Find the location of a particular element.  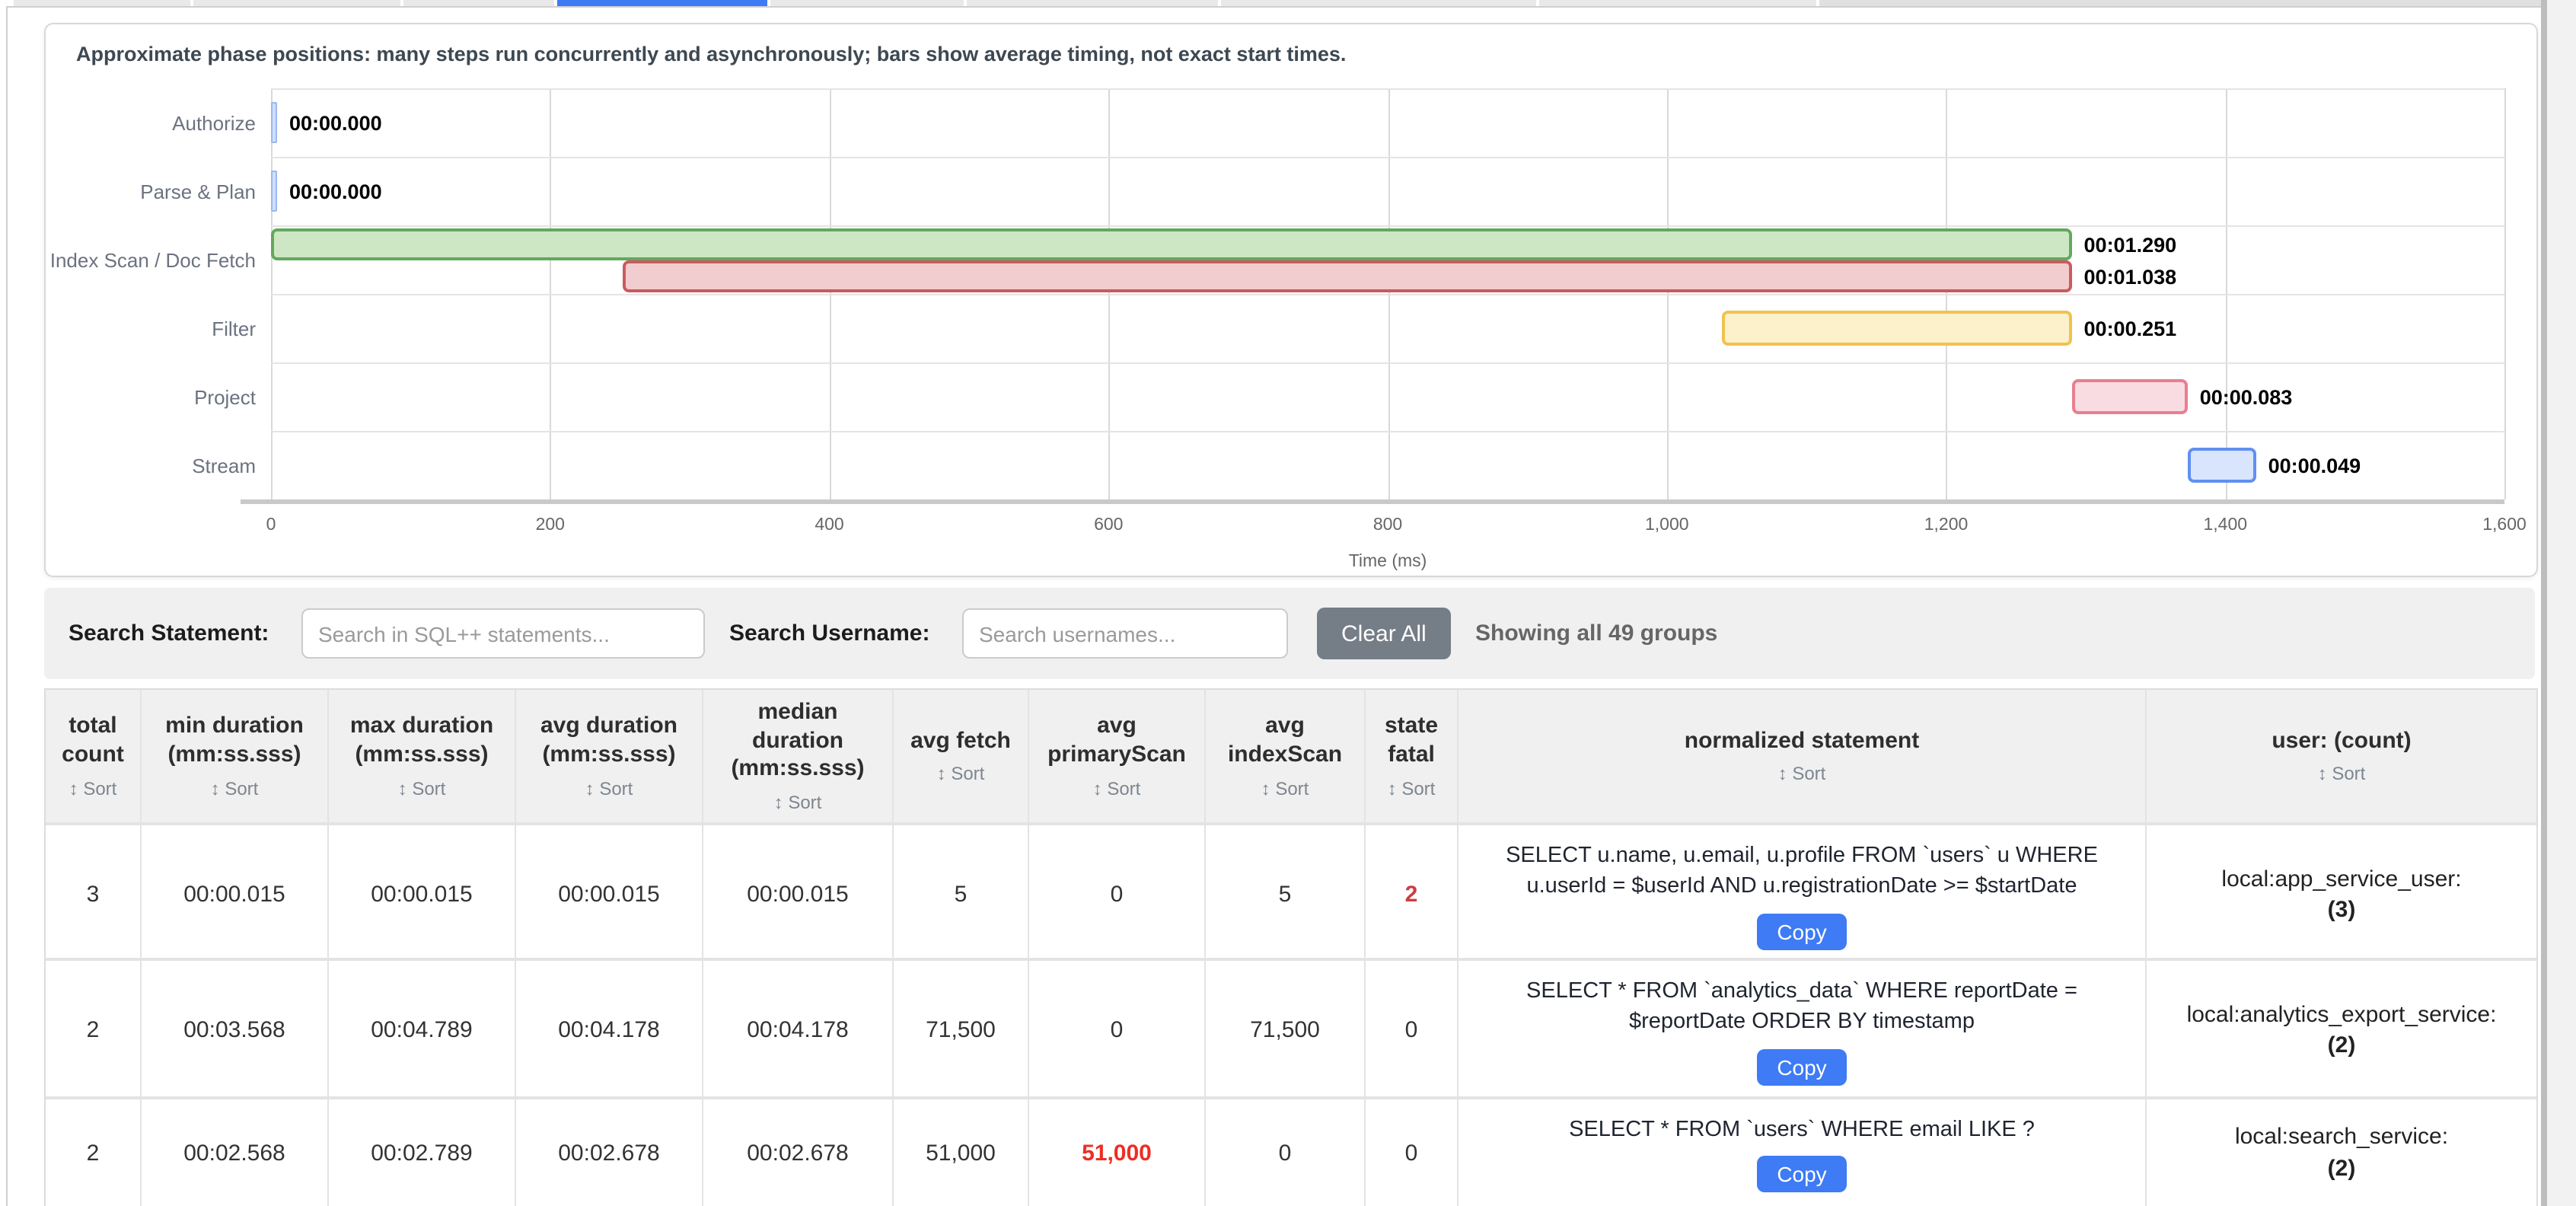

table-cell: 00:04.789 is located at coordinates (422, 1031).